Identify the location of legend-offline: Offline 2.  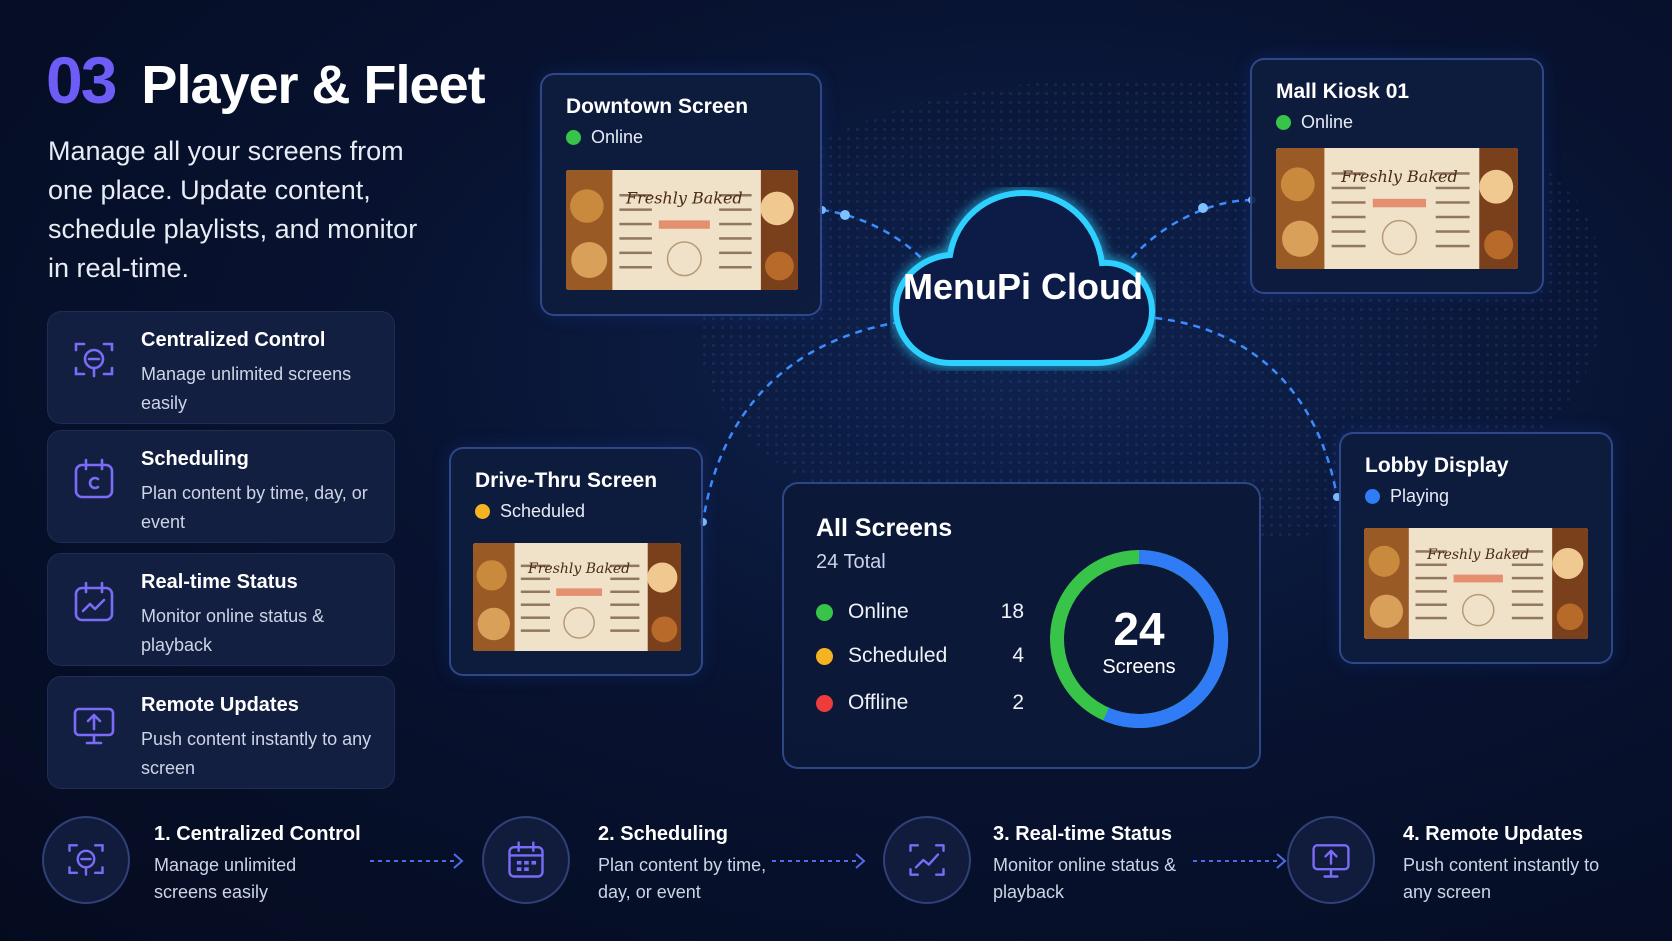
(920, 703).